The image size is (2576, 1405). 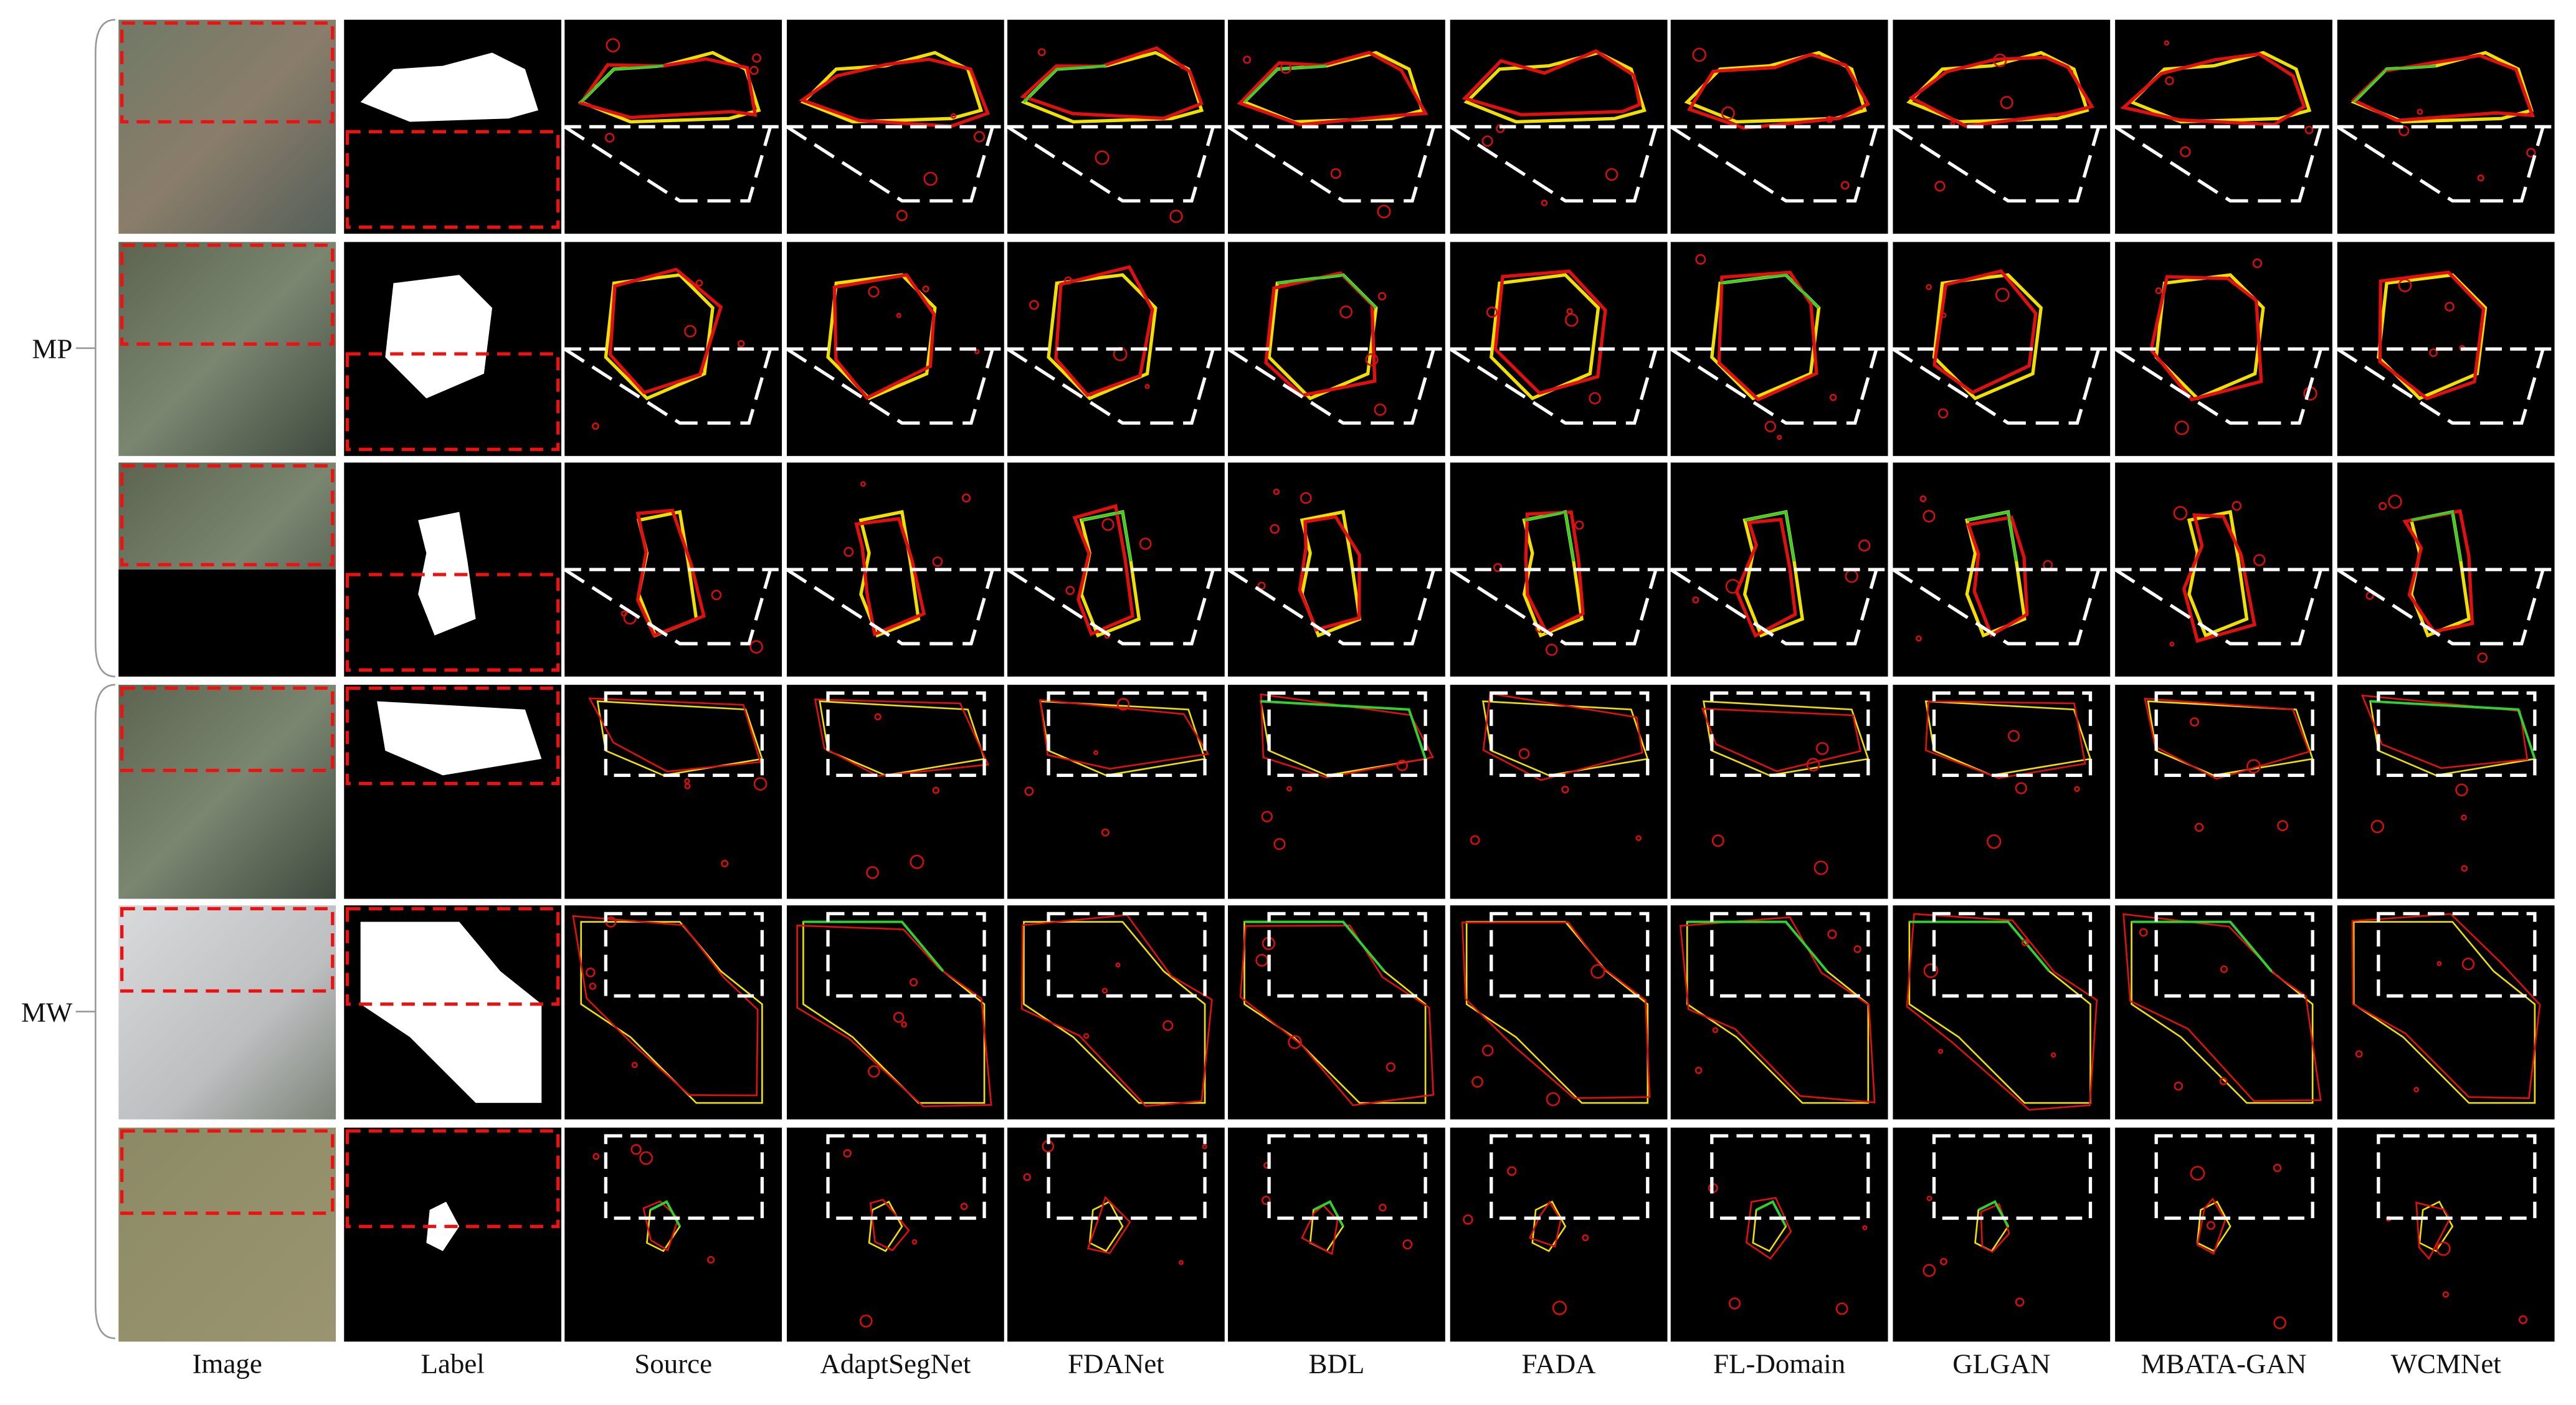 What do you see at coordinates (227, 623) in the screenshot?
I see `zoom-panel` at bounding box center [227, 623].